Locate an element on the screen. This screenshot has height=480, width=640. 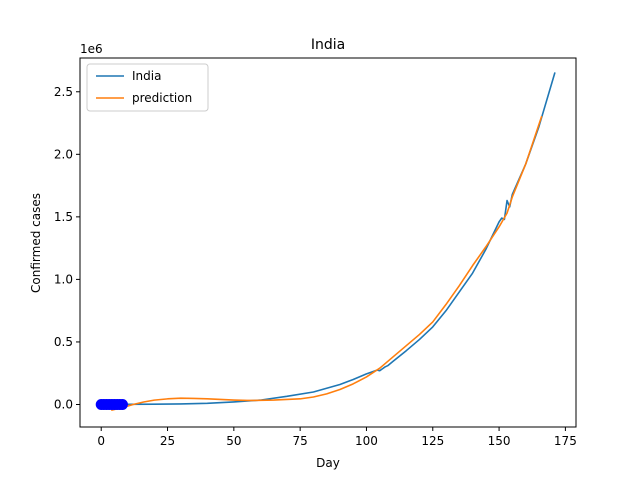
y-tick-label: 1.0 is located at coordinates (63, 279).